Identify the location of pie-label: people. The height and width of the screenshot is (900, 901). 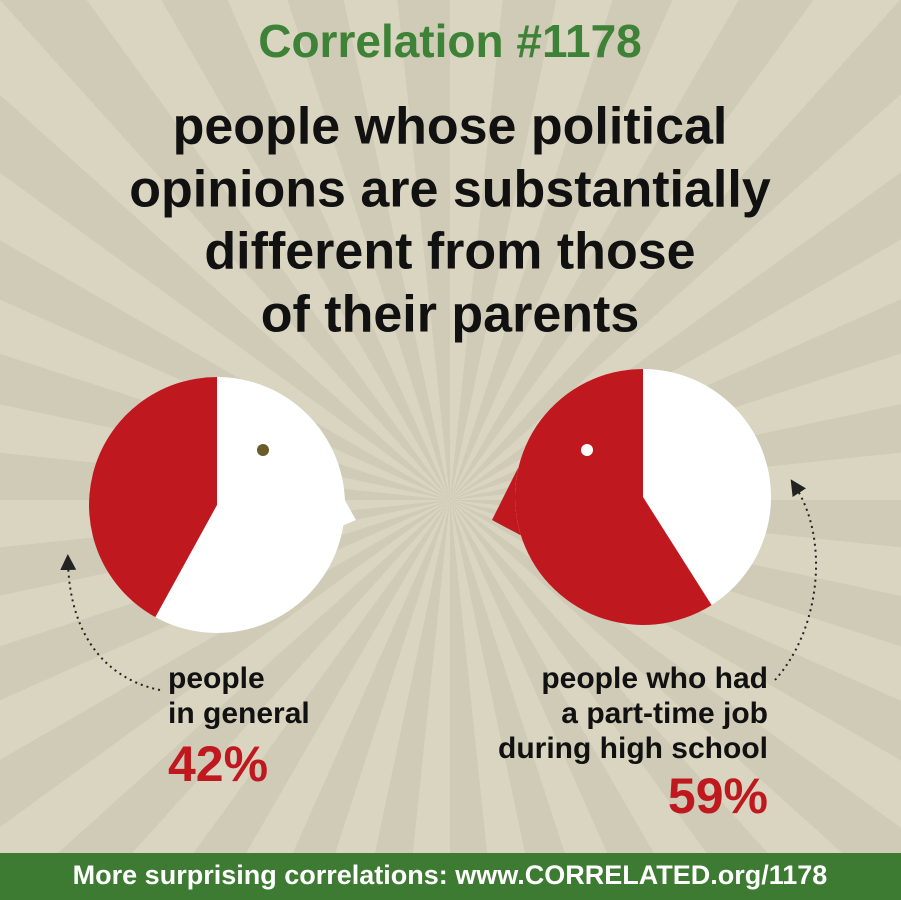
(216, 678).